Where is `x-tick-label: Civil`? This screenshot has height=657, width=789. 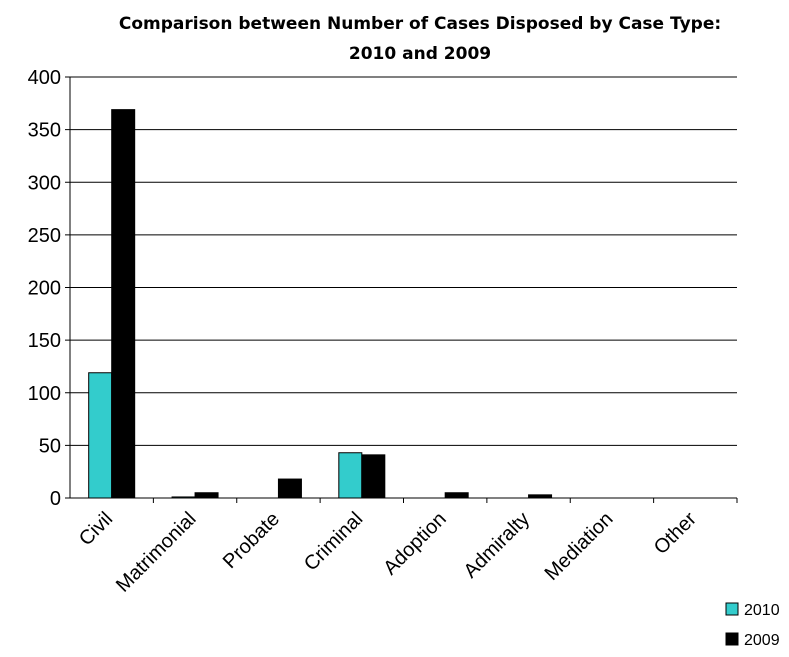
x-tick-label: Civil is located at coordinates (96, 529).